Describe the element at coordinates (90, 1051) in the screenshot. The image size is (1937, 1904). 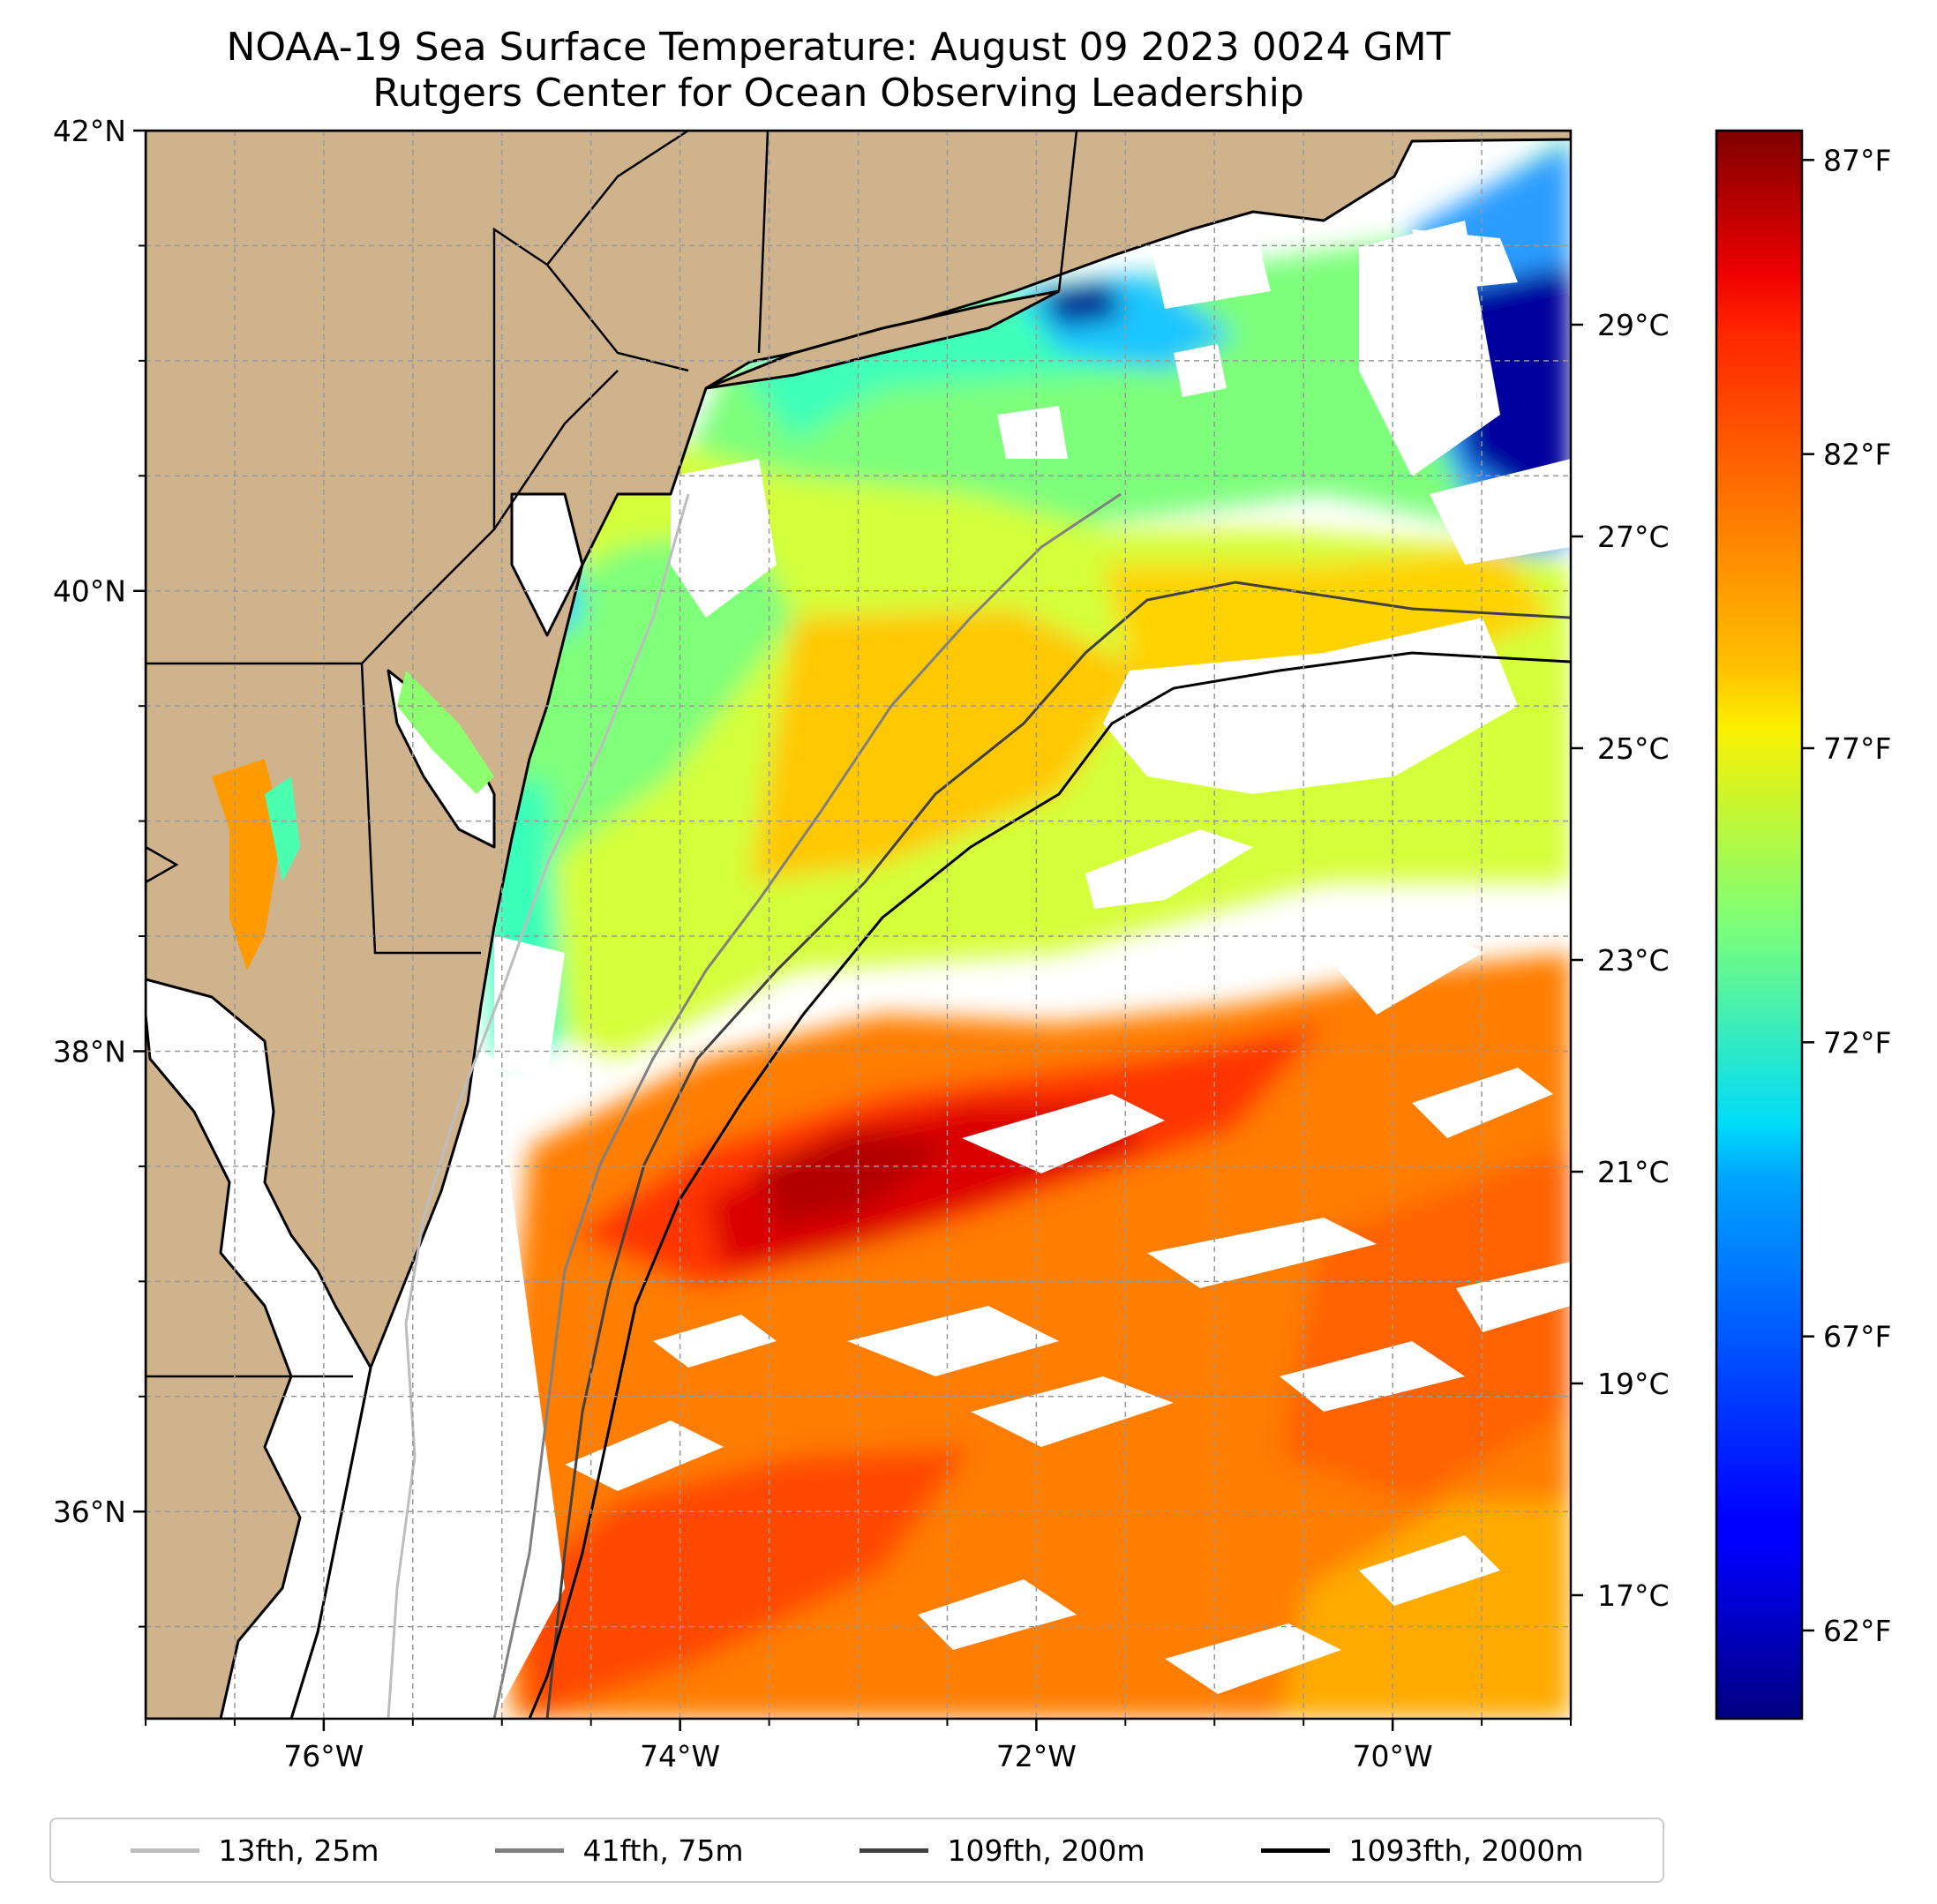
I see `lat-tick-label: 38°N` at that location.